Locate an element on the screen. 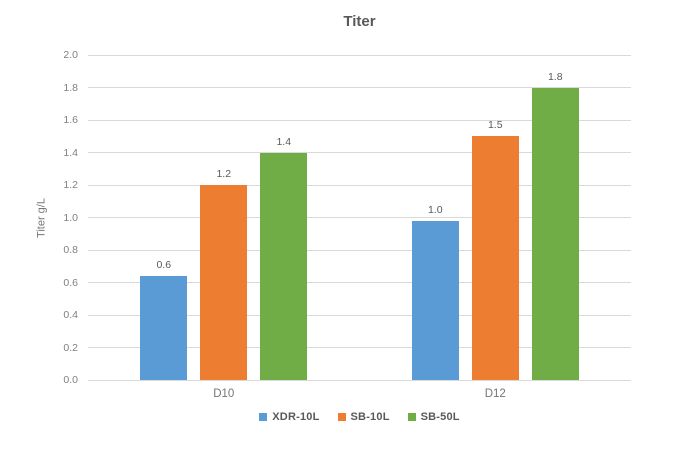 The width and height of the screenshot is (676, 451). bar-data-label: 1.5 is located at coordinates (495, 125).